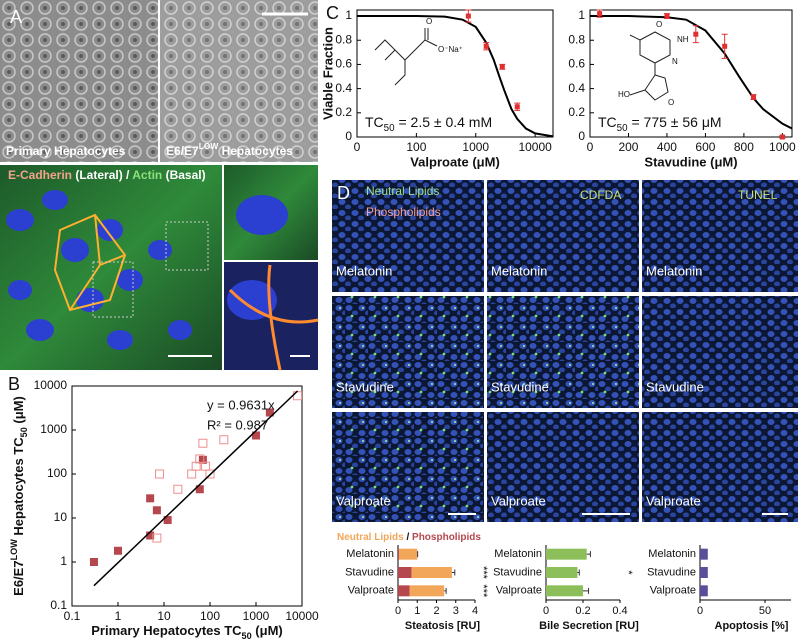 The width and height of the screenshot is (800, 639). I want to click on y-axis-label-part: Hepatocytes TC, so click(18, 488).